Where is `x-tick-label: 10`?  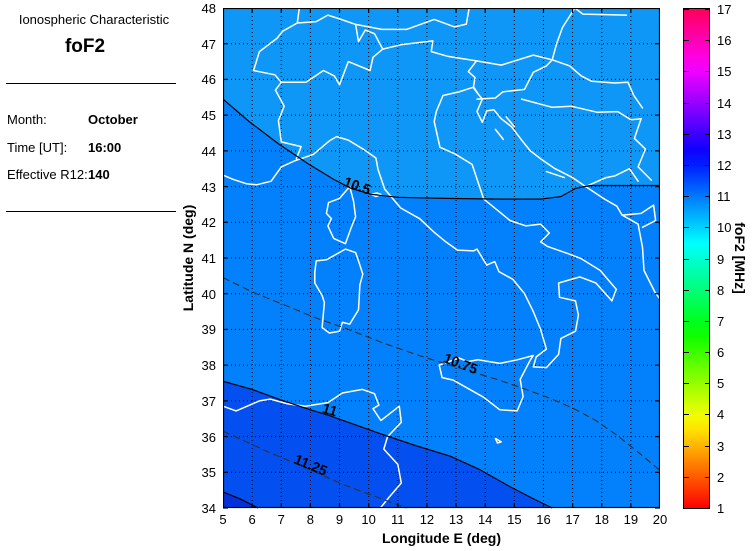 x-tick-label: 10 is located at coordinates (368, 519).